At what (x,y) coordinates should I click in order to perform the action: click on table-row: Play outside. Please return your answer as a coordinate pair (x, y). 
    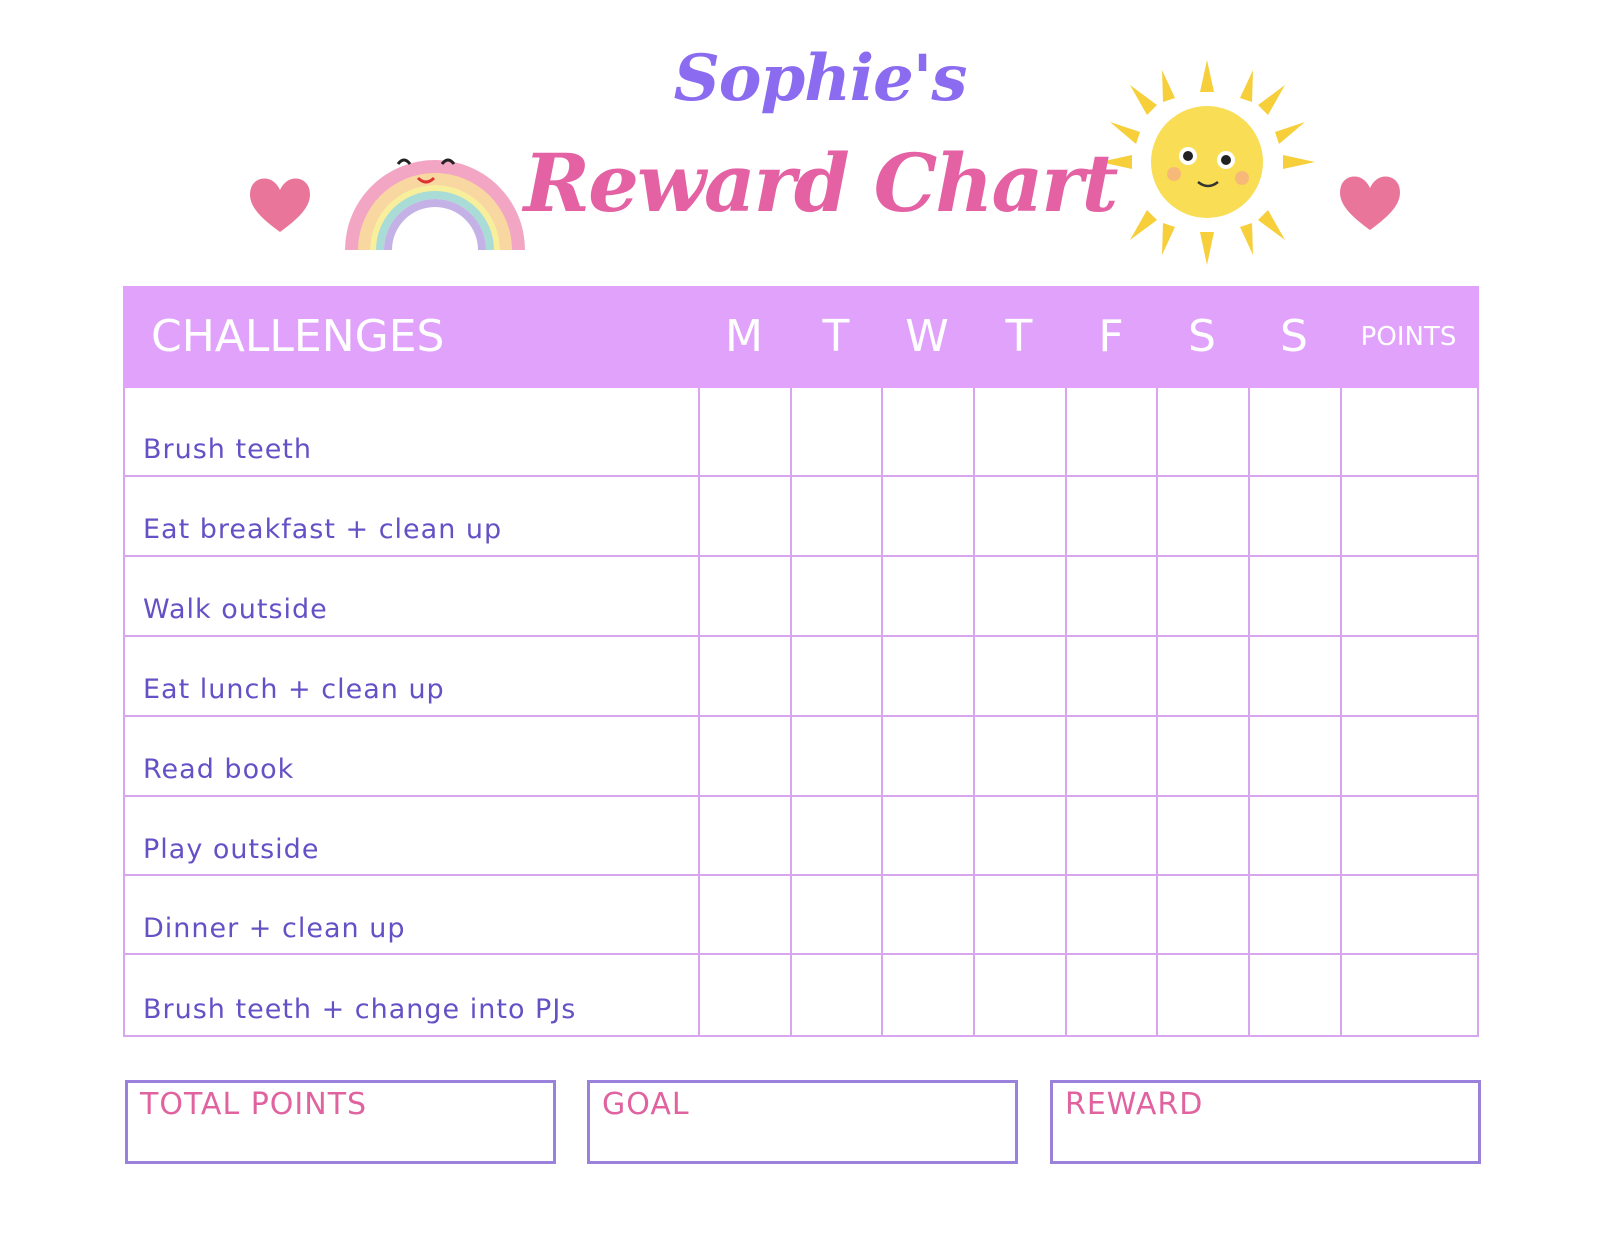
    Looking at the image, I should click on (801, 835).